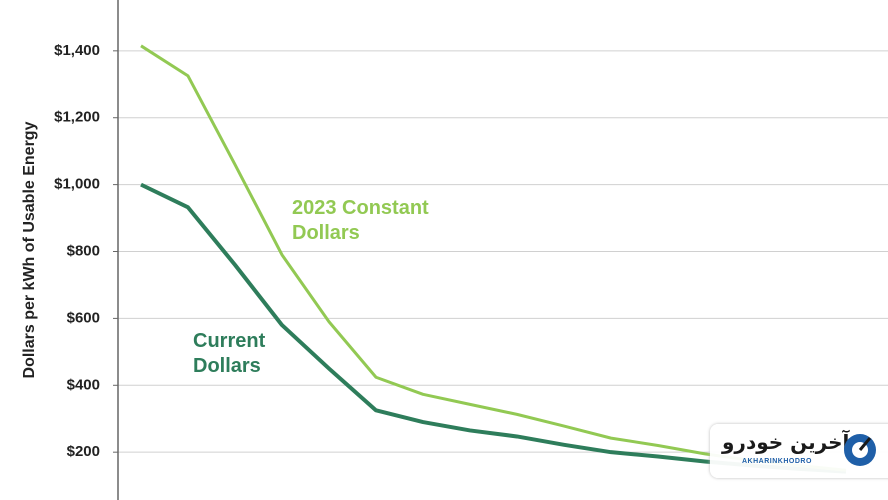 This screenshot has width=888, height=500. I want to click on y-tick-label: $200, so click(83, 451).